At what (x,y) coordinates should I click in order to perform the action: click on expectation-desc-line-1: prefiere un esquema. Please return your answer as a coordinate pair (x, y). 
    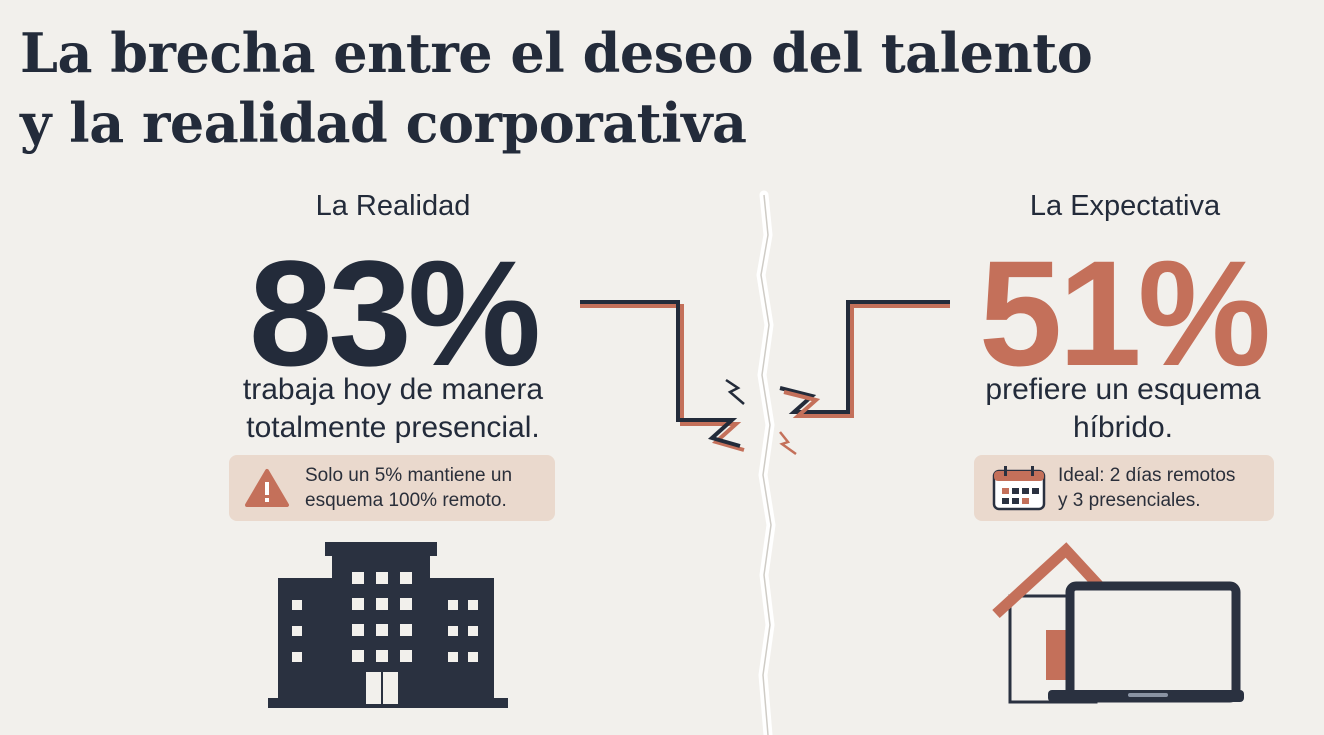
    Looking at the image, I should click on (1123, 389).